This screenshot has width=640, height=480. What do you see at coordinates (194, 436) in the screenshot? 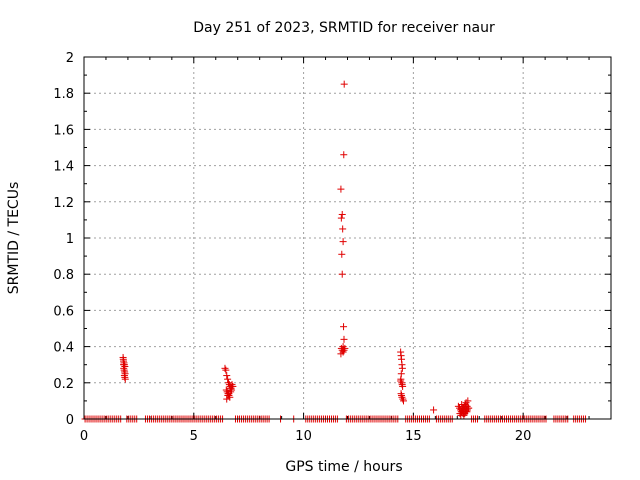
I see `x-tick-label: 5` at bounding box center [194, 436].